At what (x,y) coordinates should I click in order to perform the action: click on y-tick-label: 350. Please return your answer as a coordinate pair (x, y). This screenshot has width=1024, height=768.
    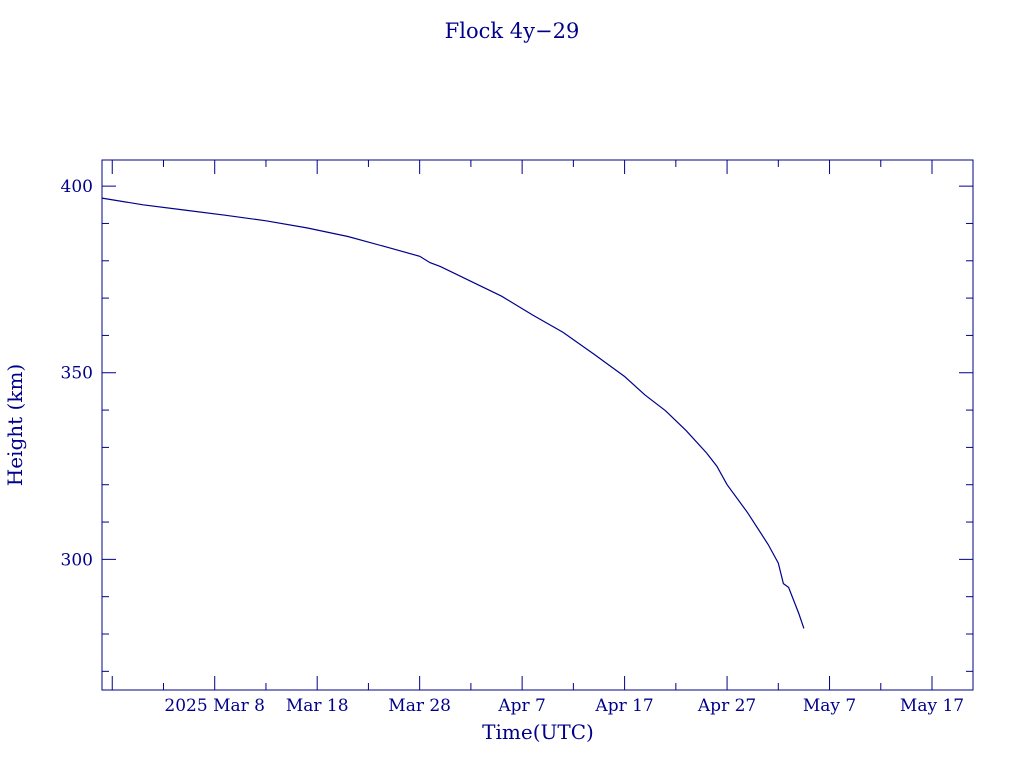
    Looking at the image, I should click on (77, 374).